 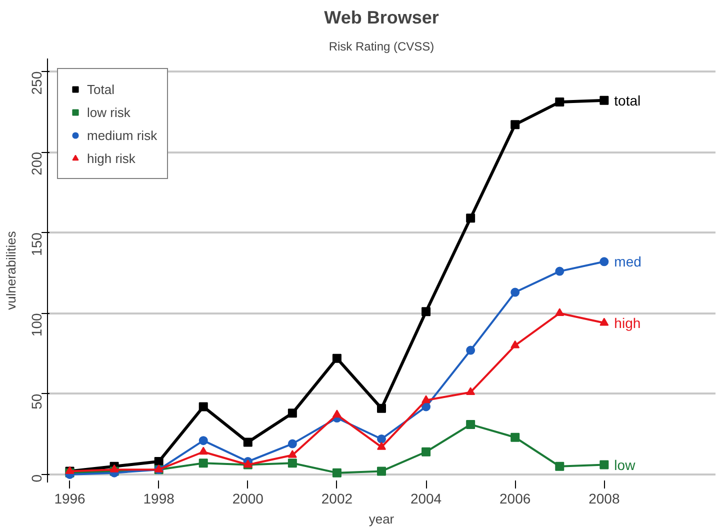 I want to click on chart-title: Web Browser, so click(x=381, y=18).